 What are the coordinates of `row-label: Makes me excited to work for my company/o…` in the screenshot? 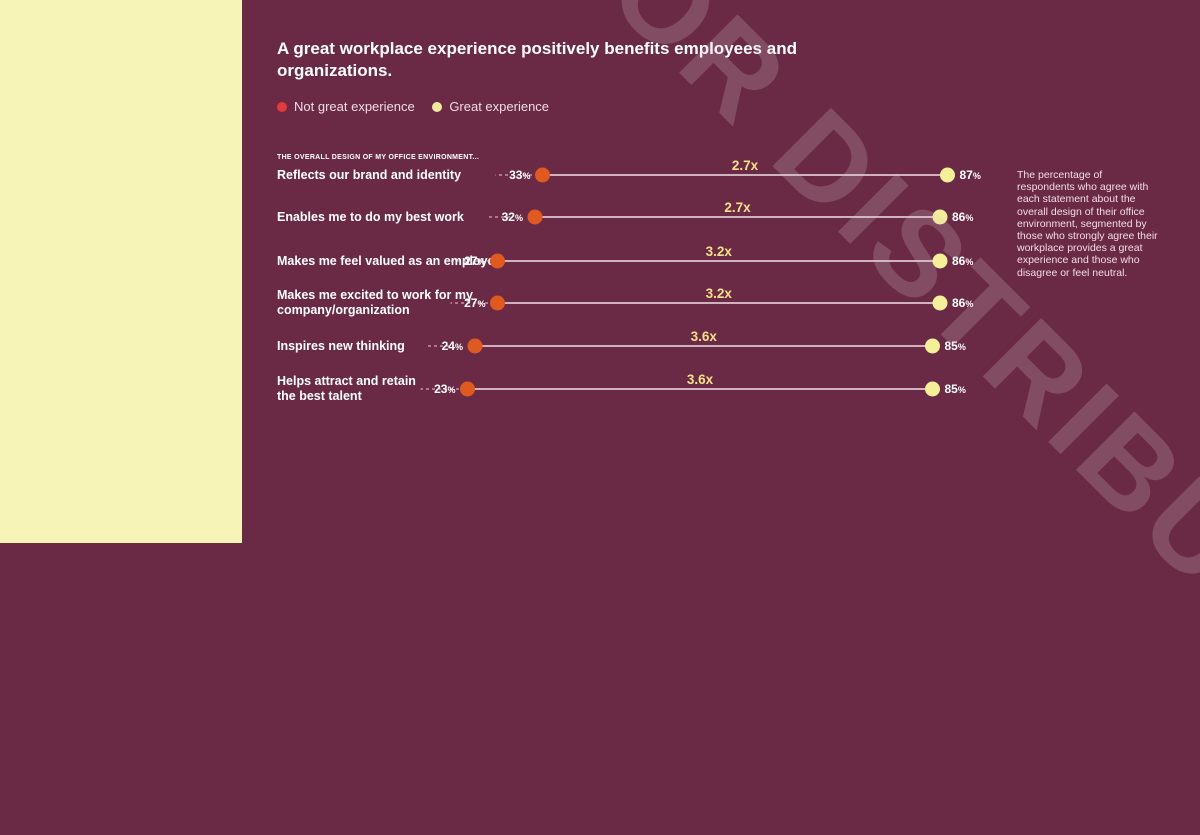 It's located at (375, 302).